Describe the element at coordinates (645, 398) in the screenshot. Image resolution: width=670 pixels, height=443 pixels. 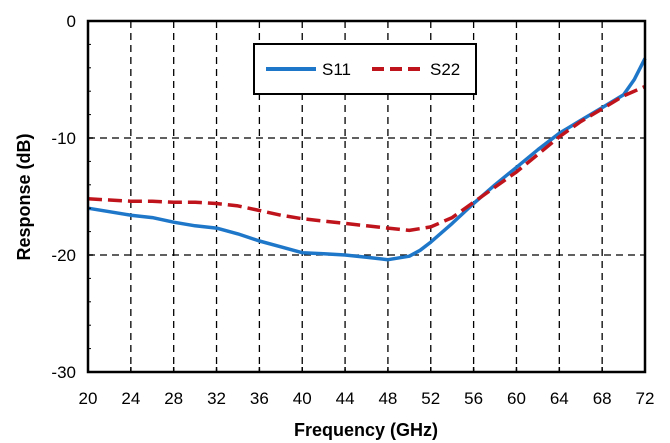
I see `x-tick-label: 72` at that location.